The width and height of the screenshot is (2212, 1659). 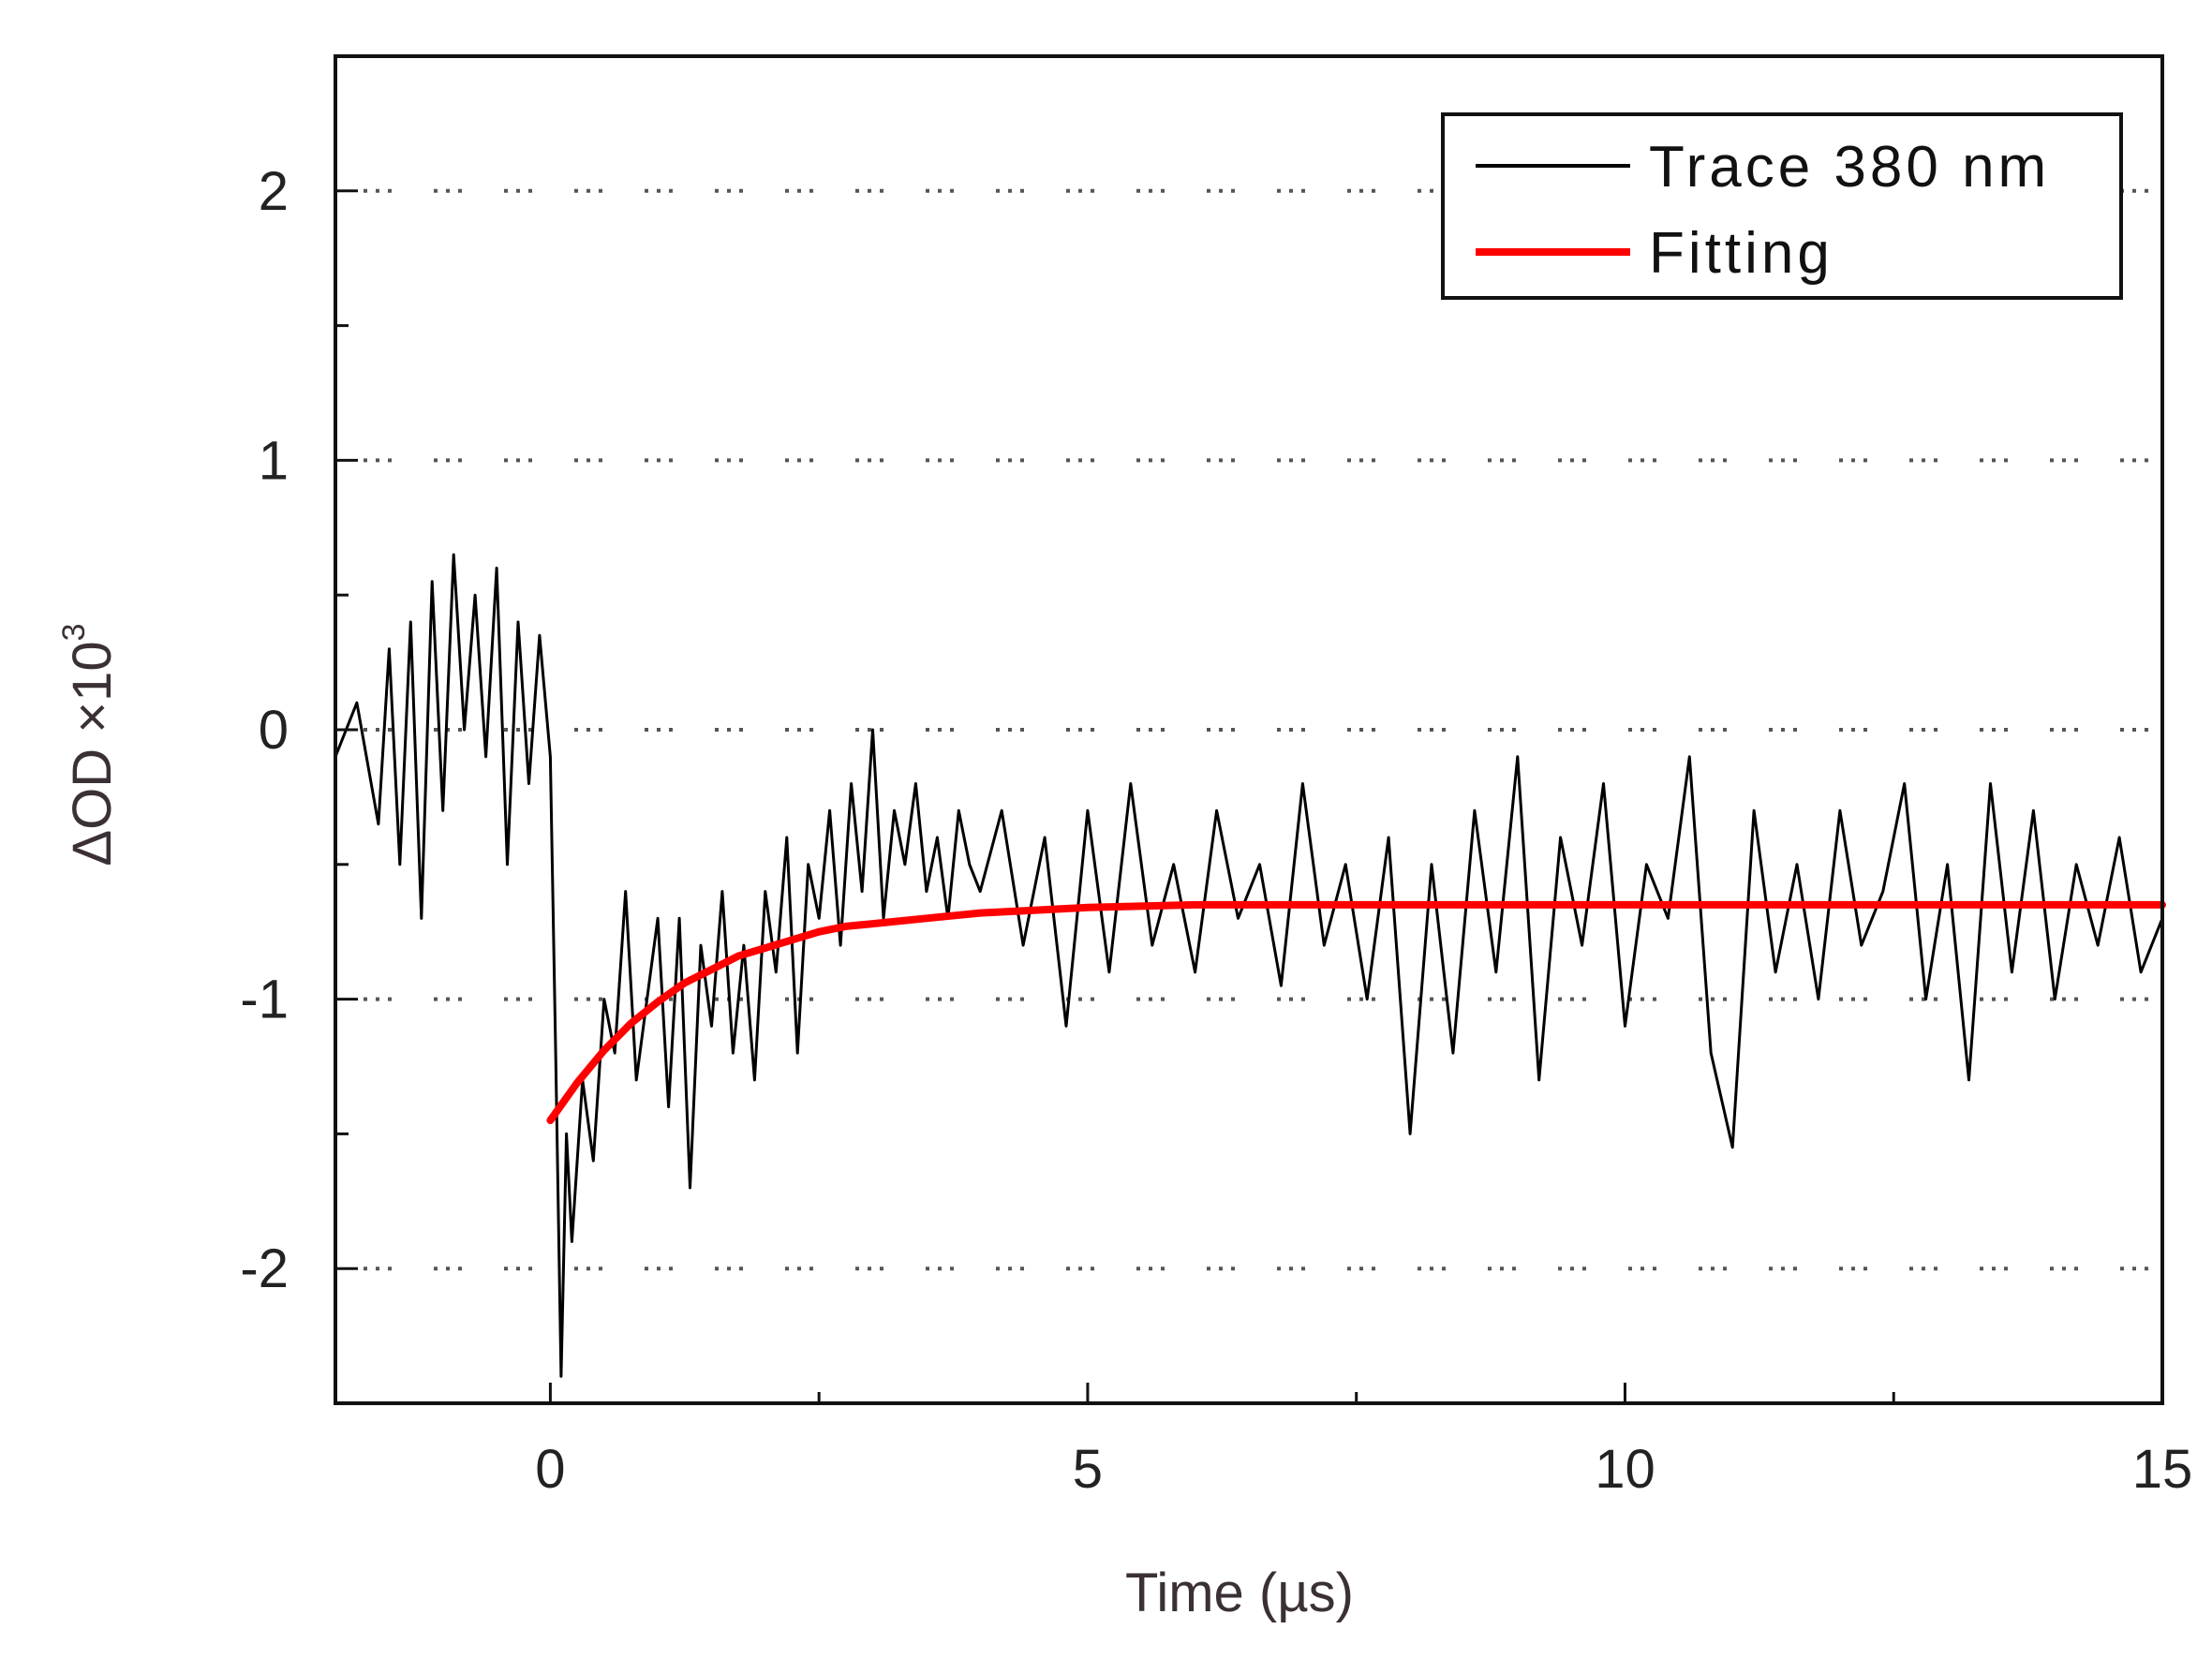 I want to click on series-line-fitting, so click(x=1356, y=1012).